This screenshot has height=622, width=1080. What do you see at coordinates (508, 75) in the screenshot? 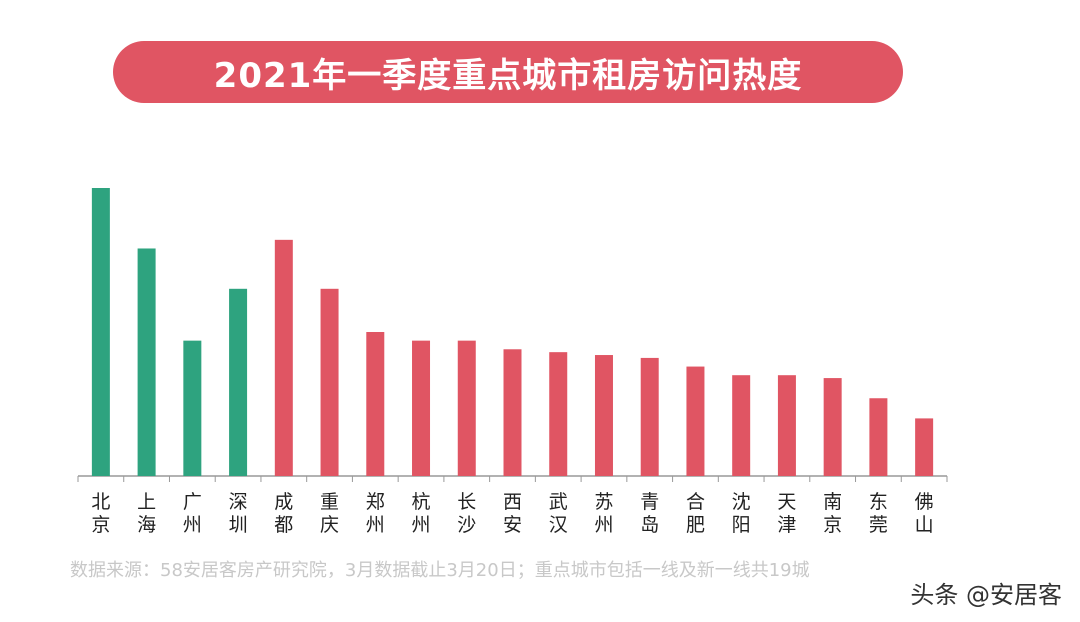
I see `chart-title: 2021年一季度重点城市租房访问热度` at bounding box center [508, 75].